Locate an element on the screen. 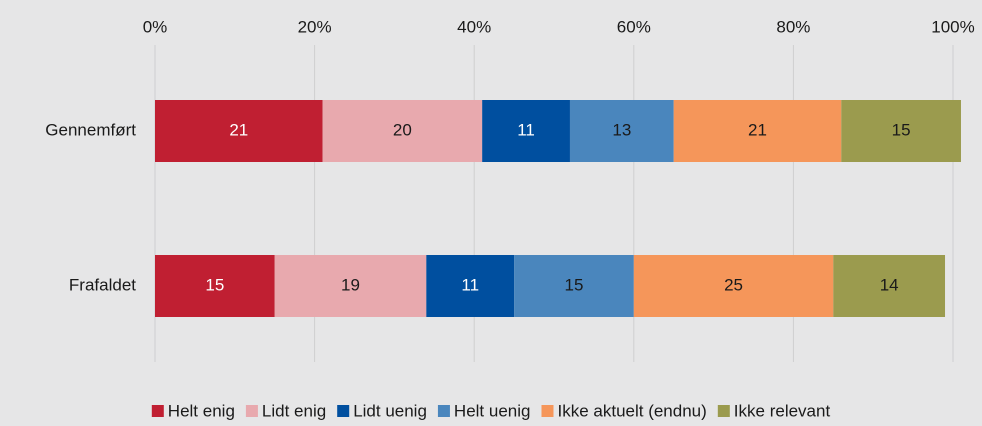  y-tick-label: Gennemført is located at coordinates (90, 129).